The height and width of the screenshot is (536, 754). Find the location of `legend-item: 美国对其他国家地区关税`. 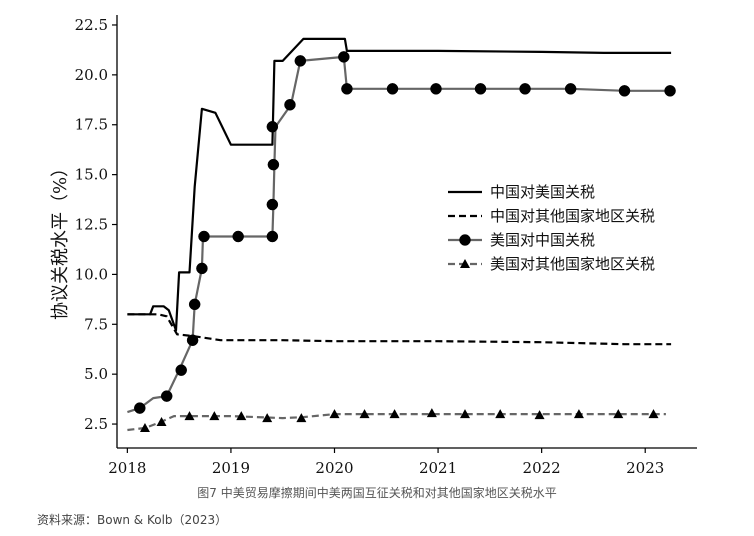

legend-item: 美国对其他国家地区关税 is located at coordinates (551, 264).